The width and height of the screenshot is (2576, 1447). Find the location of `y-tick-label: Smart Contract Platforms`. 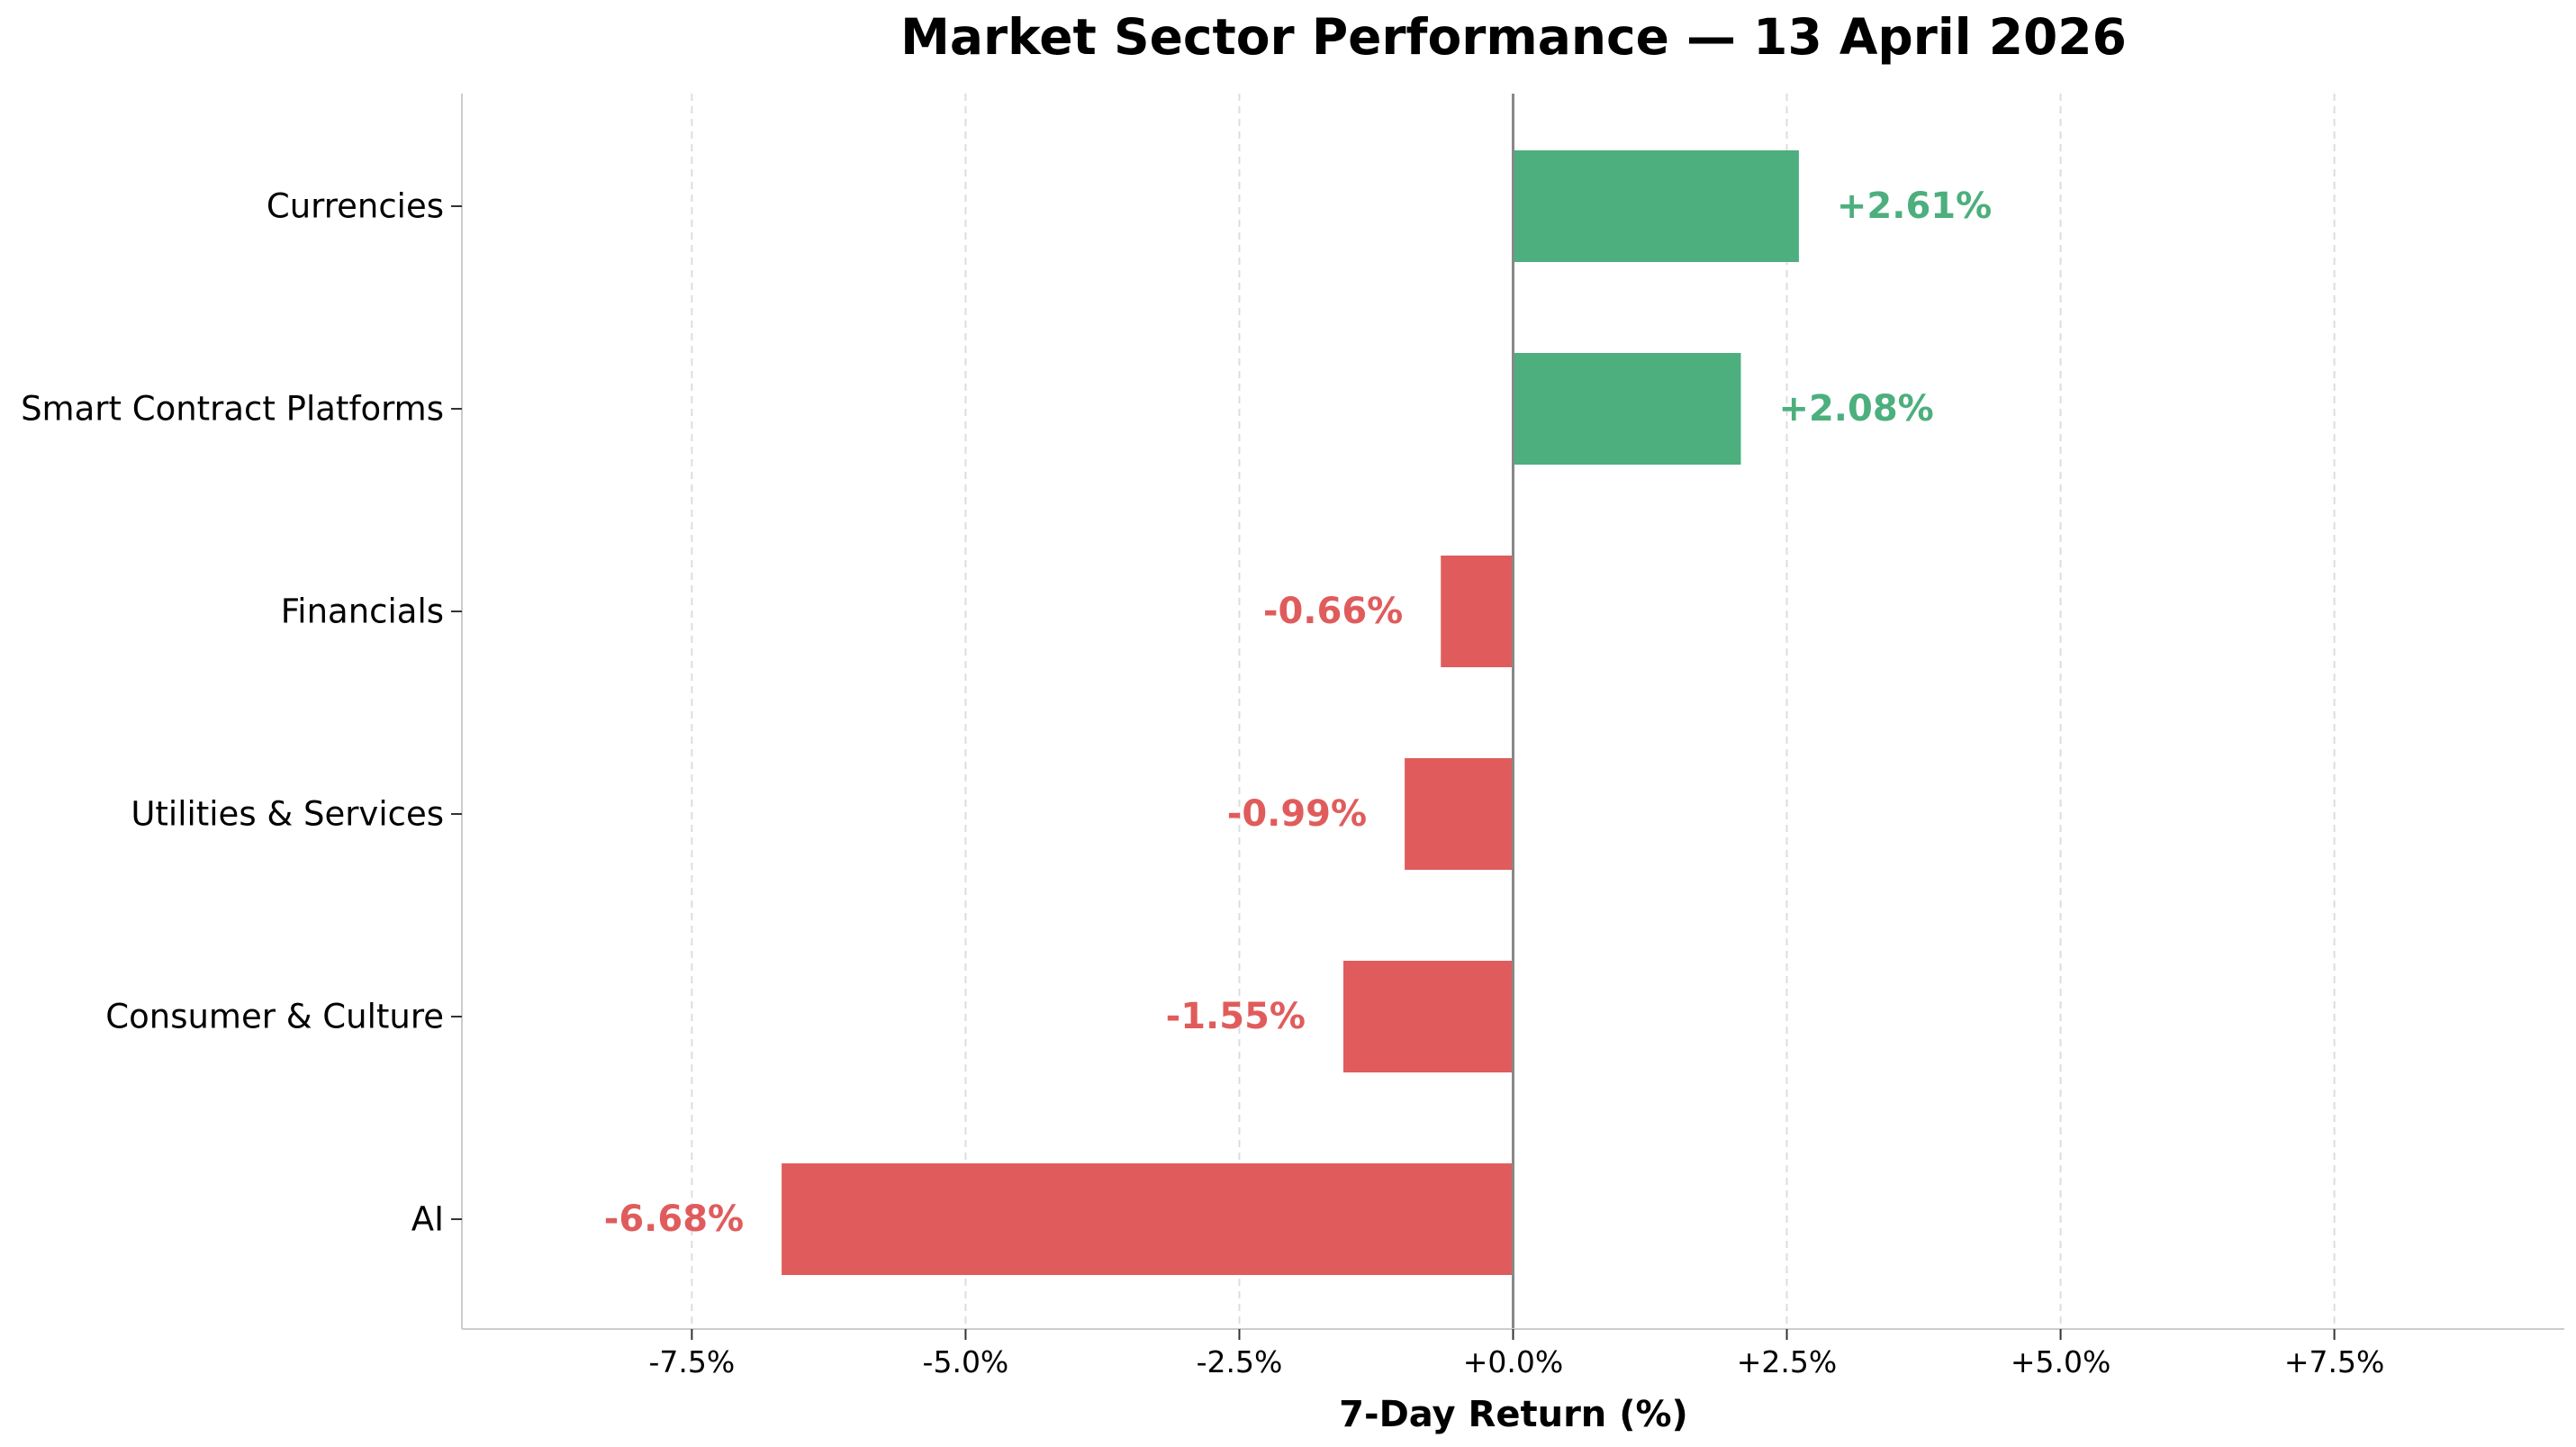

y-tick-label: Smart Contract Platforms is located at coordinates (232, 409).